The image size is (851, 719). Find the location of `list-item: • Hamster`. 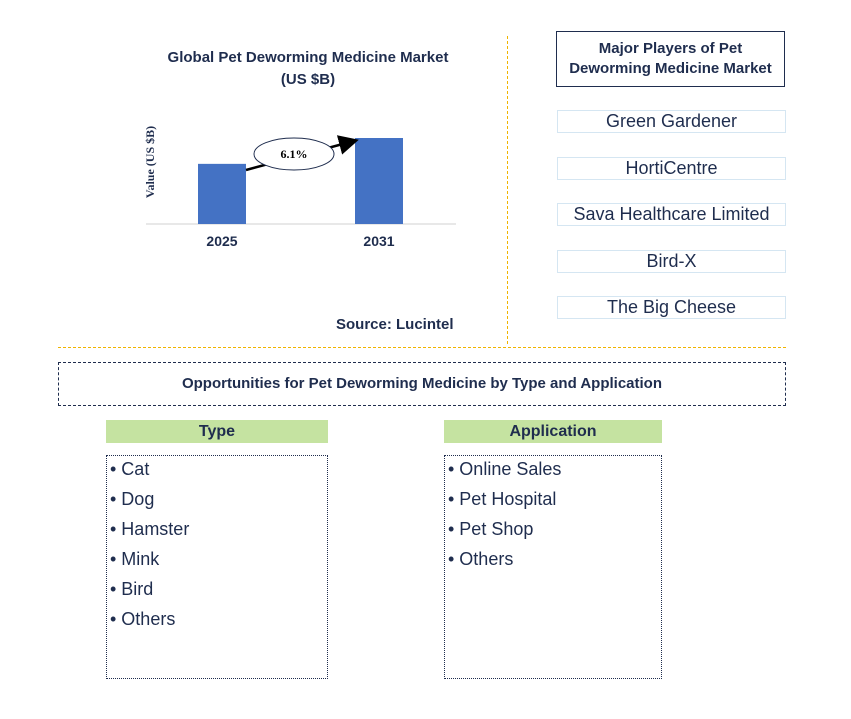

list-item: • Hamster is located at coordinates (150, 529).